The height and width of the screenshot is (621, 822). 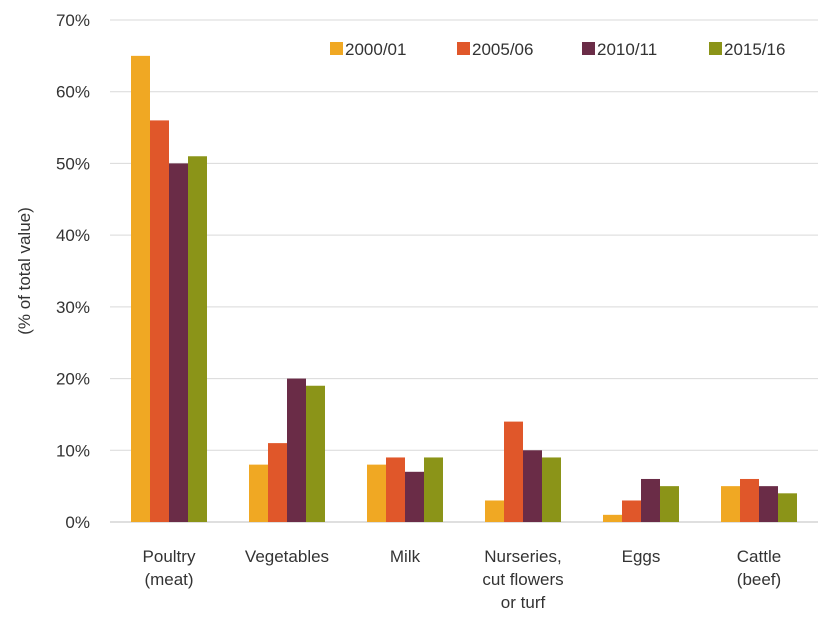 I want to click on legend-label: 2000/01, so click(x=375, y=49).